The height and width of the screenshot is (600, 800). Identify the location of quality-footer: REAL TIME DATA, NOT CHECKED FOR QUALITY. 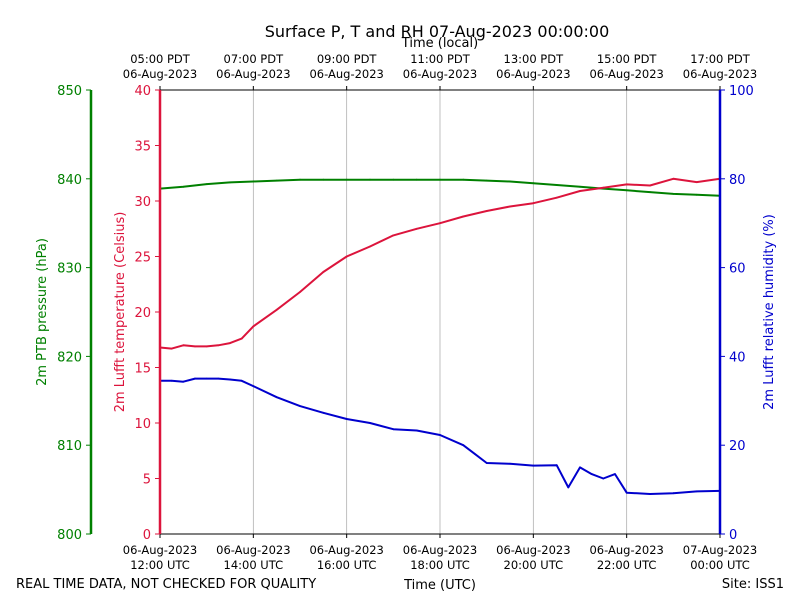
(166, 584).